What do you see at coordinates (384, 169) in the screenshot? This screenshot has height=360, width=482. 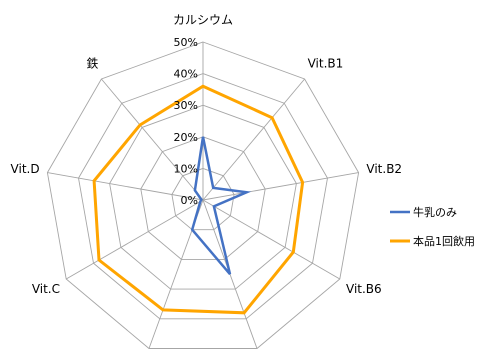 I see `category-label-2: Vit.B2` at bounding box center [384, 169].